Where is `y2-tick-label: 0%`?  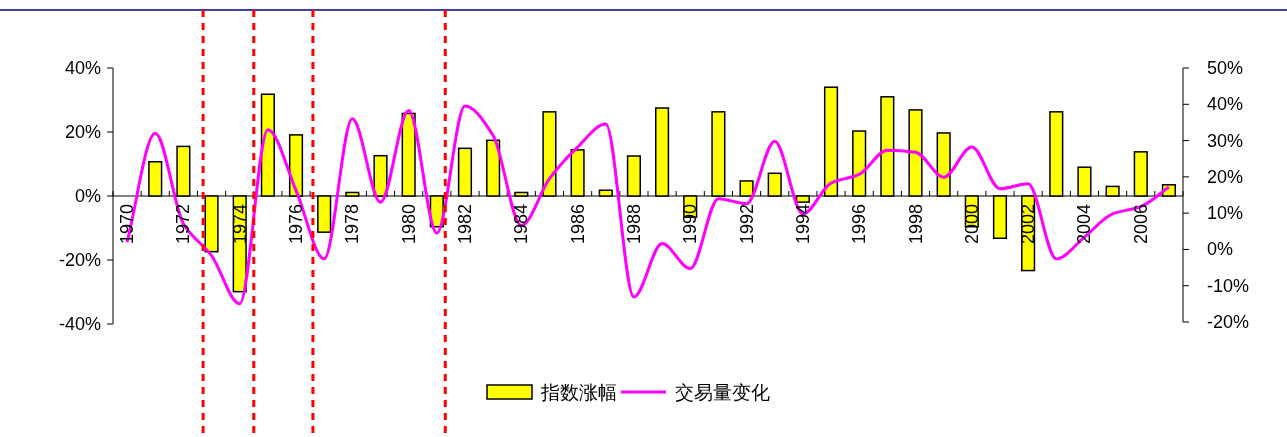 y2-tick-label: 0% is located at coordinates (1220, 249).